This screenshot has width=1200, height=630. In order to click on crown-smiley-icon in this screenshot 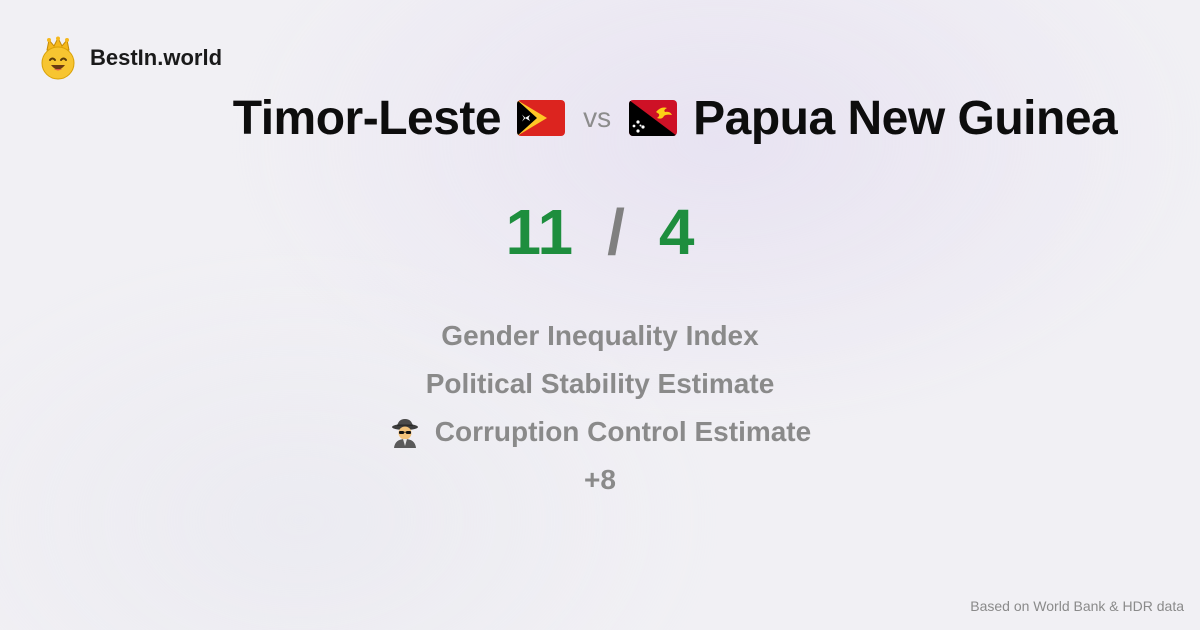, I will do `click(58, 58)`.